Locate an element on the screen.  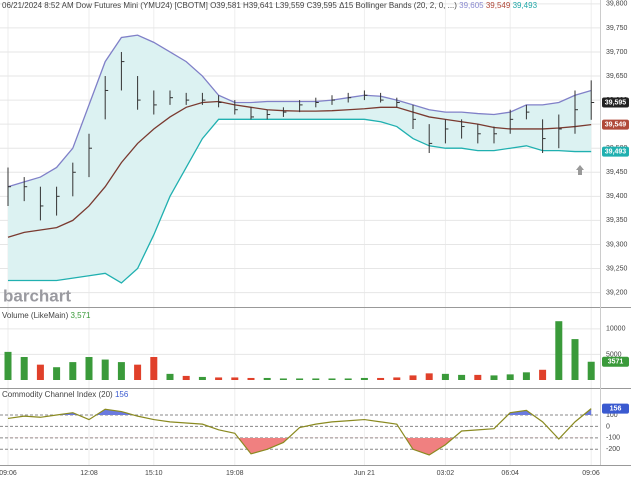
price-badge-label: 3571 is located at coordinates (616, 362).